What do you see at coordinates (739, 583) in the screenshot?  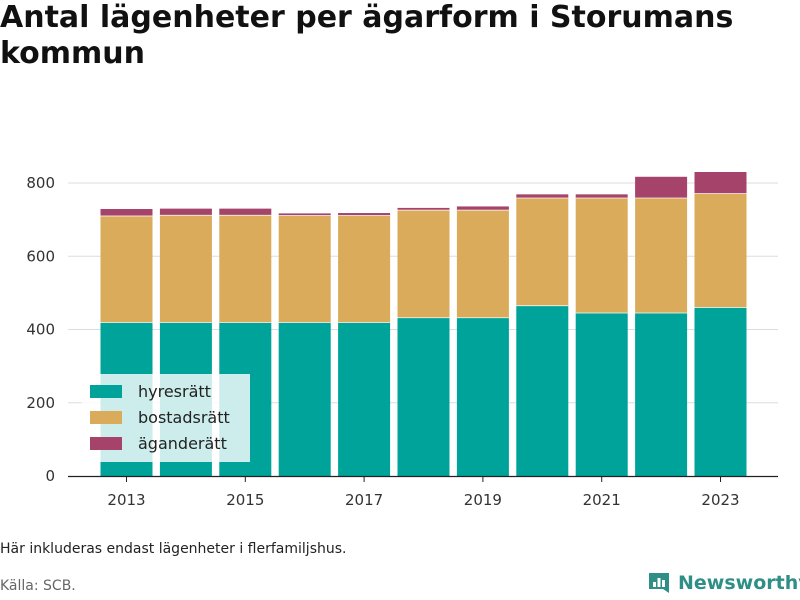 I see `brand-name: Newsworthy` at bounding box center [739, 583].